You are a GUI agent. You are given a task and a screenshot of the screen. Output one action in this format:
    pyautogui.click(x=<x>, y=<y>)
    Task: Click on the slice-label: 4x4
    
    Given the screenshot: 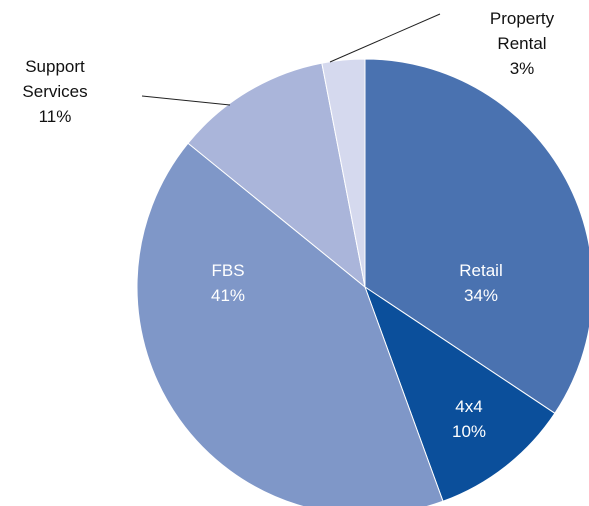 What is the action you would take?
    pyautogui.click(x=468, y=406)
    